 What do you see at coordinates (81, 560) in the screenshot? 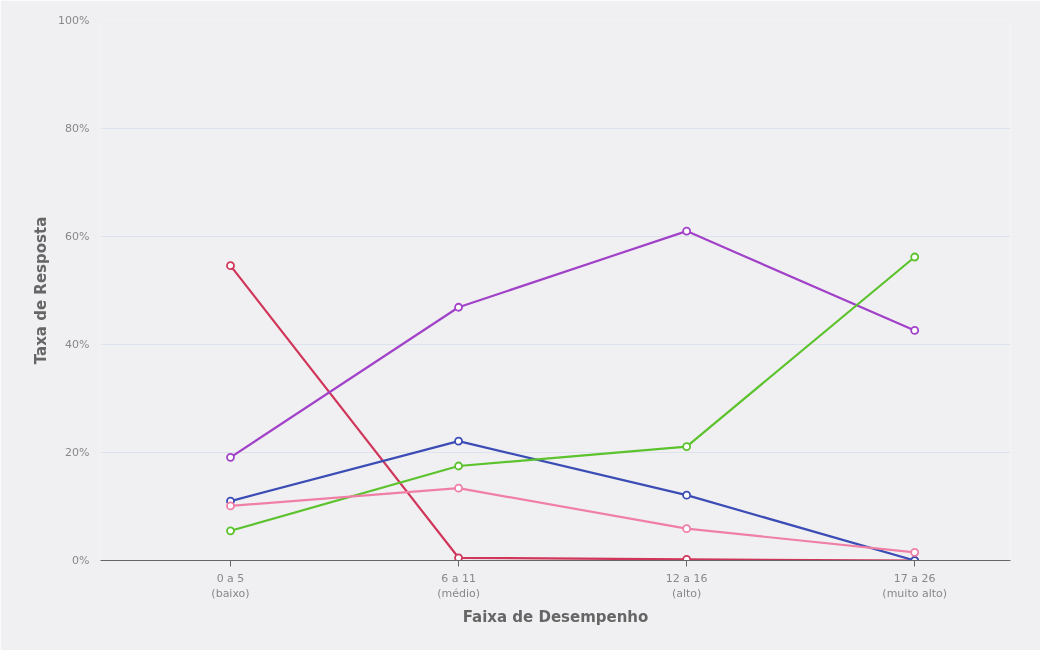
I see `y-tick-label: 0%` at bounding box center [81, 560].